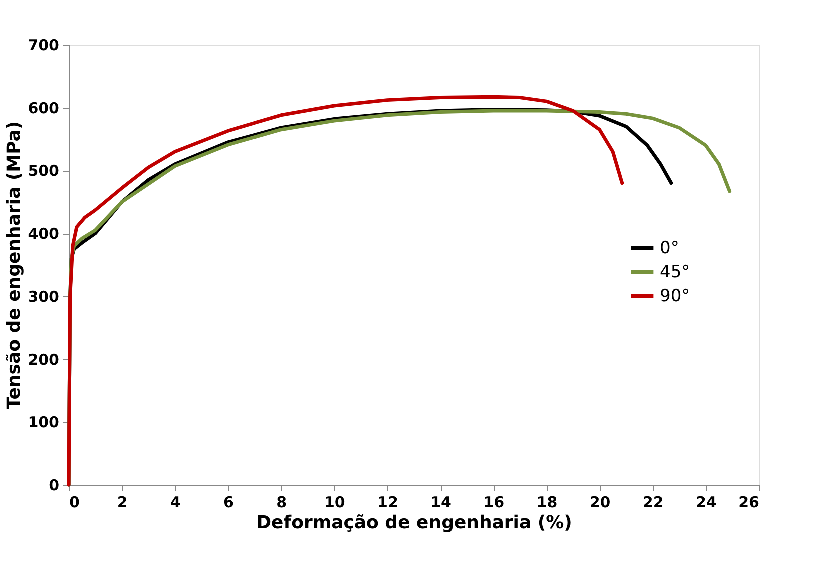 Image resolution: width=822 pixels, height=574 pixels. What do you see at coordinates (547, 503) in the screenshot?
I see `x-tick-label: 18` at bounding box center [547, 503].